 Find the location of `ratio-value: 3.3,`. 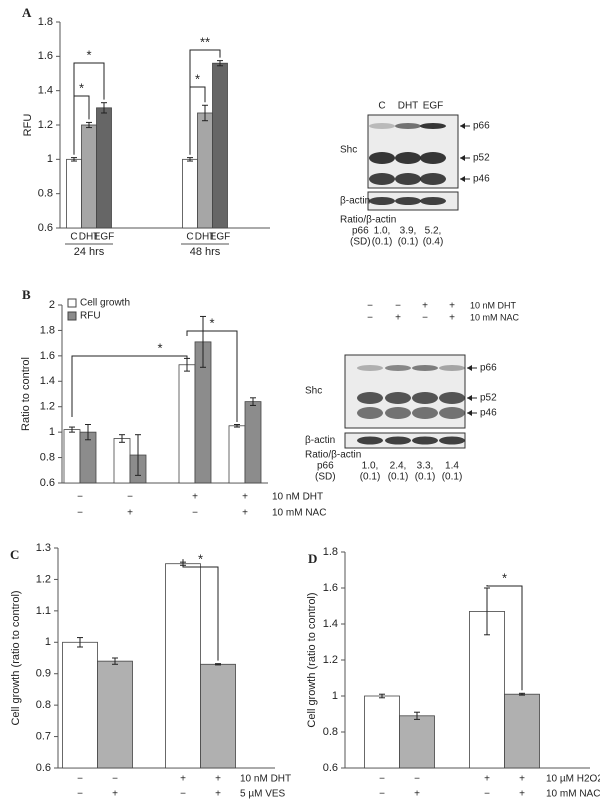

ratio-value: 3.3, is located at coordinates (425, 466).